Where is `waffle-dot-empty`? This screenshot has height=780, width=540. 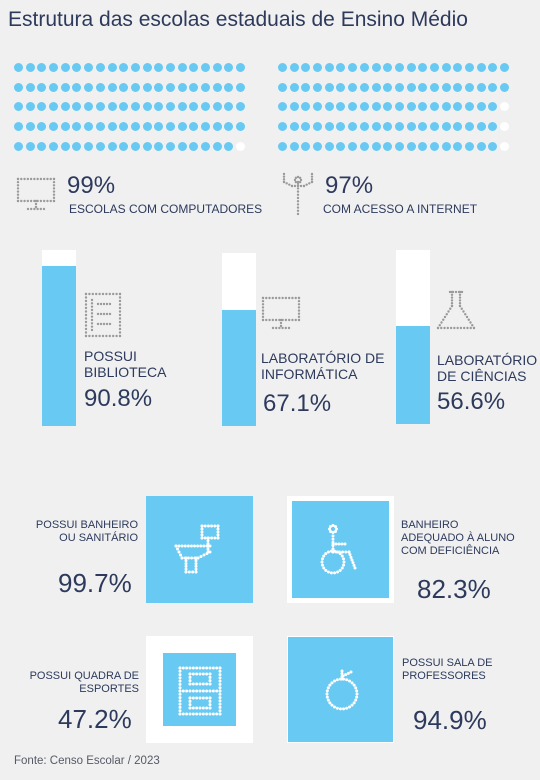
waffle-dot-empty is located at coordinates (505, 146).